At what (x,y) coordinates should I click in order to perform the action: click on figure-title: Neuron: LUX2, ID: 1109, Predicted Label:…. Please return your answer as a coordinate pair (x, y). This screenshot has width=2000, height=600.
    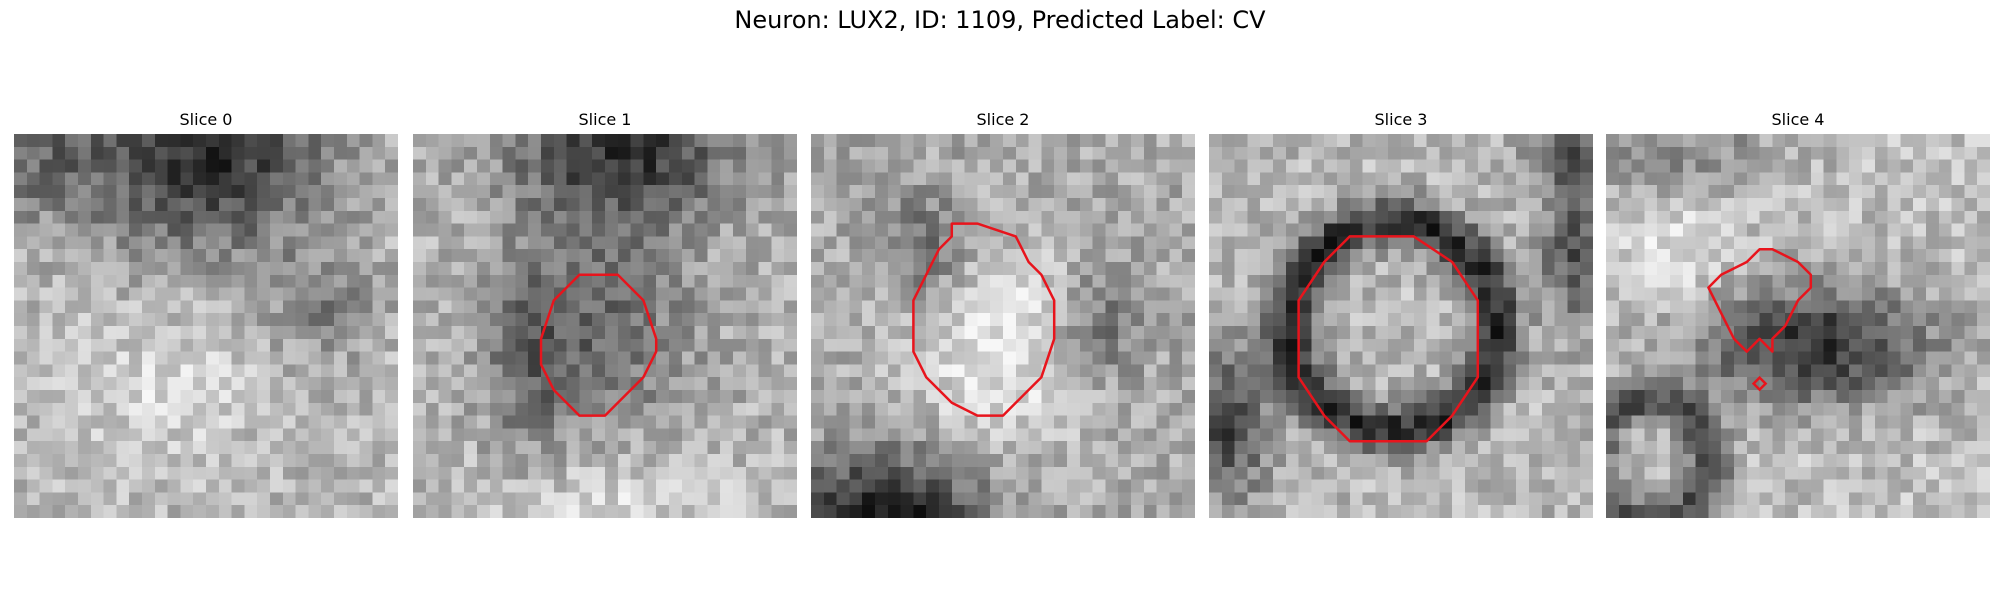
    Looking at the image, I should click on (1000, 20).